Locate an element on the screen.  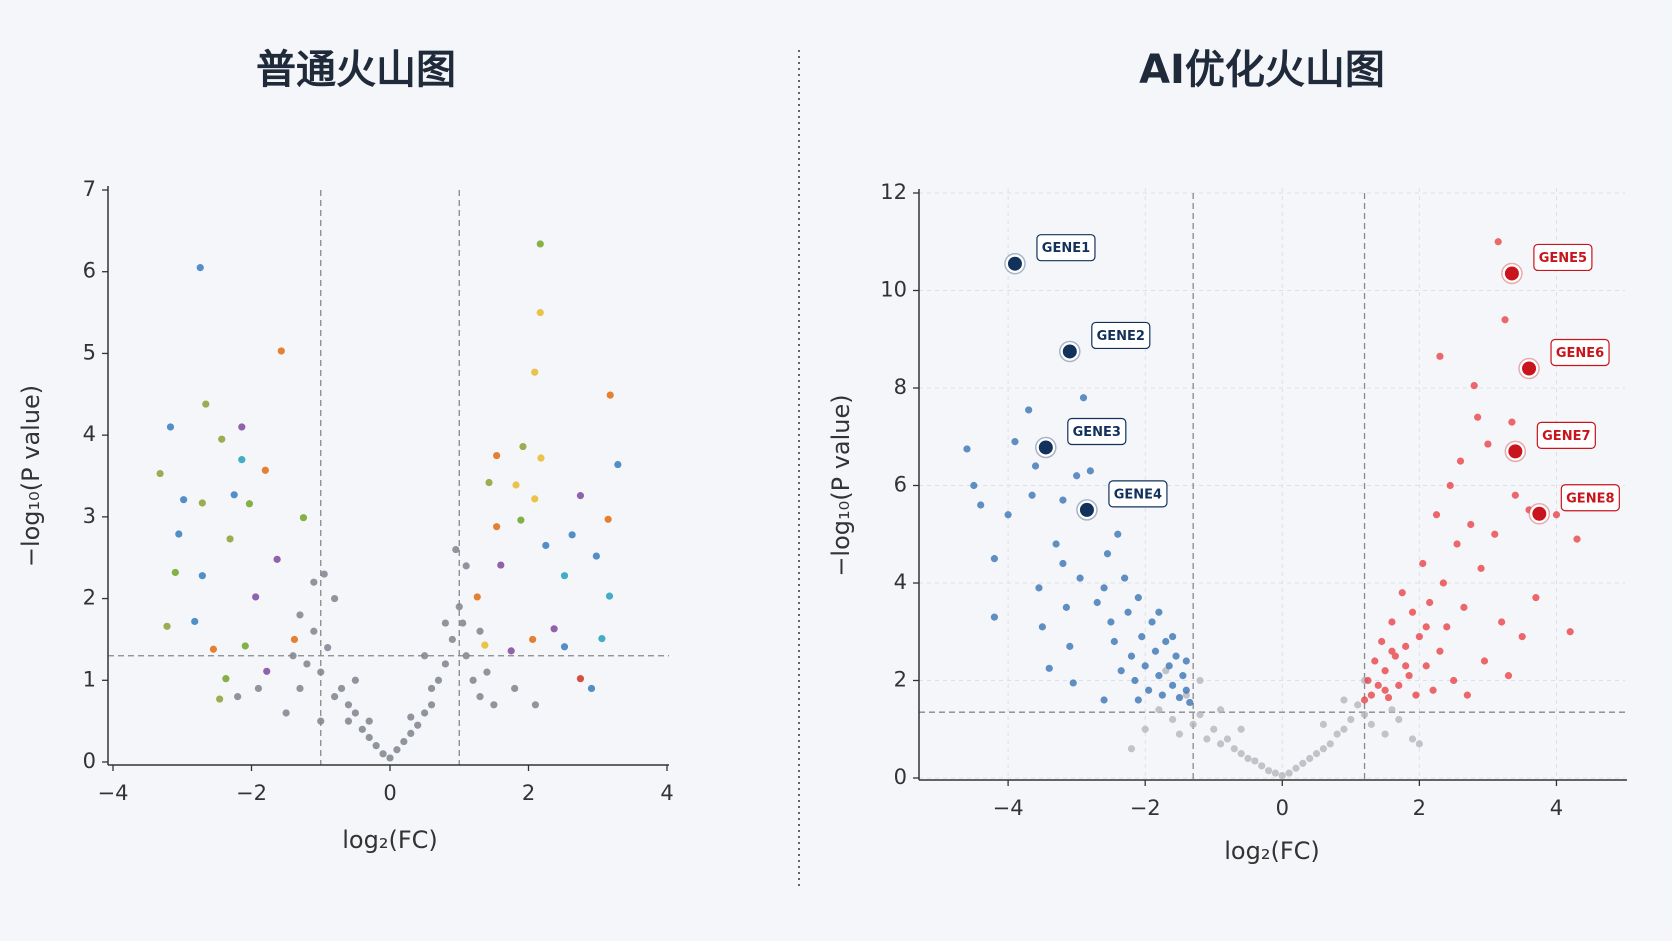
y-tick-label: 1 is located at coordinates (89, 679).